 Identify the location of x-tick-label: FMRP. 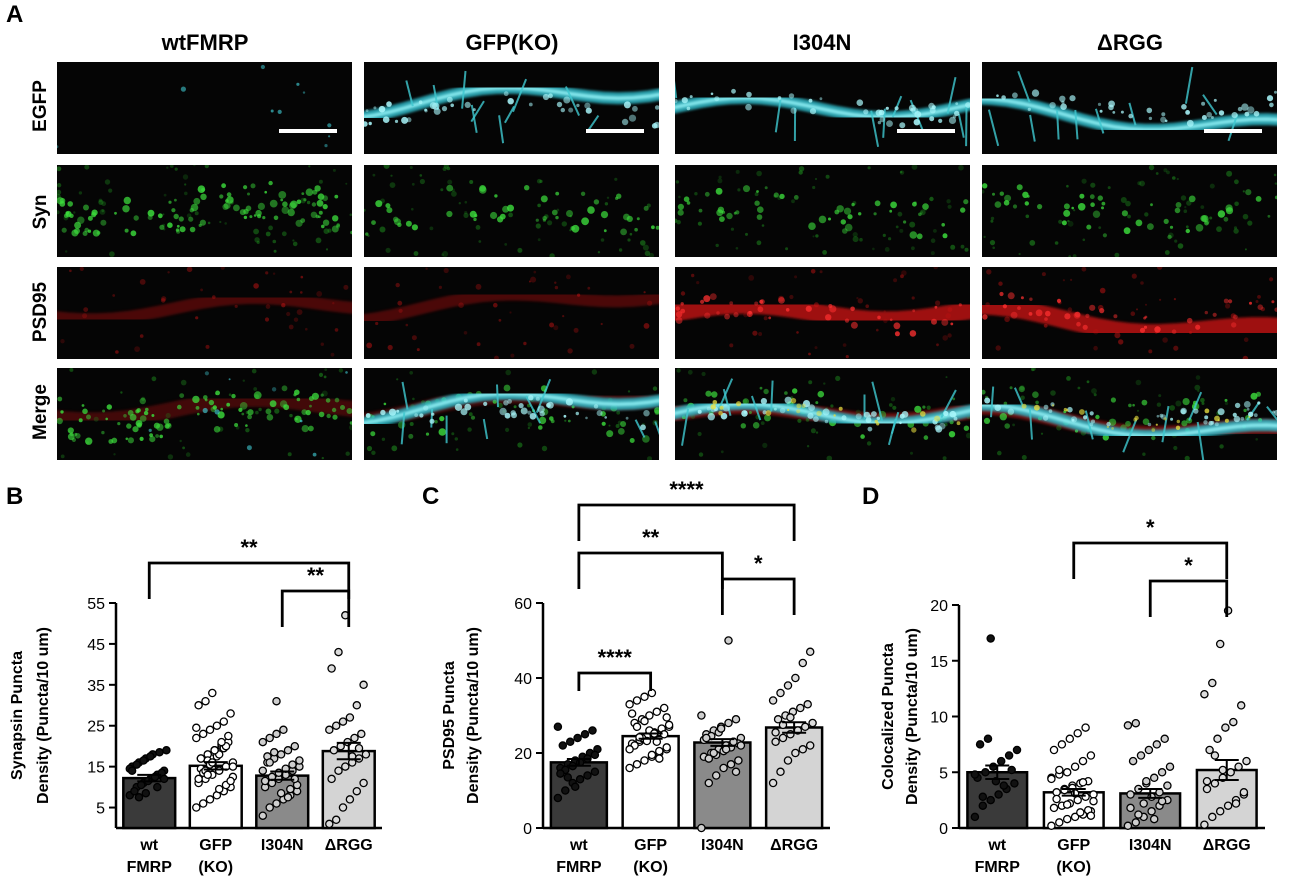
(150, 867).